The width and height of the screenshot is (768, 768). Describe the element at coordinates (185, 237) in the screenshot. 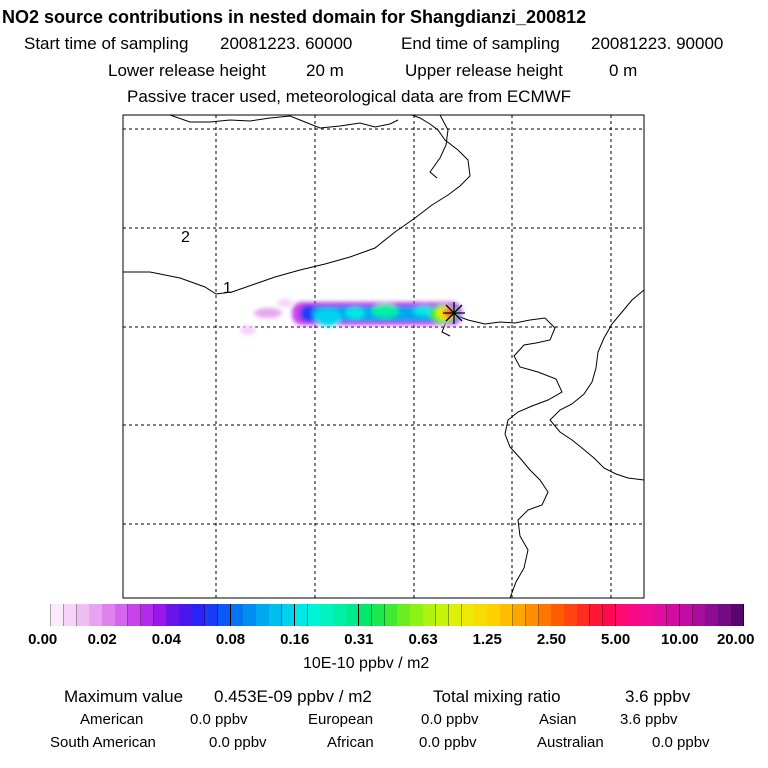

I see `grid-label-2: 2` at that location.